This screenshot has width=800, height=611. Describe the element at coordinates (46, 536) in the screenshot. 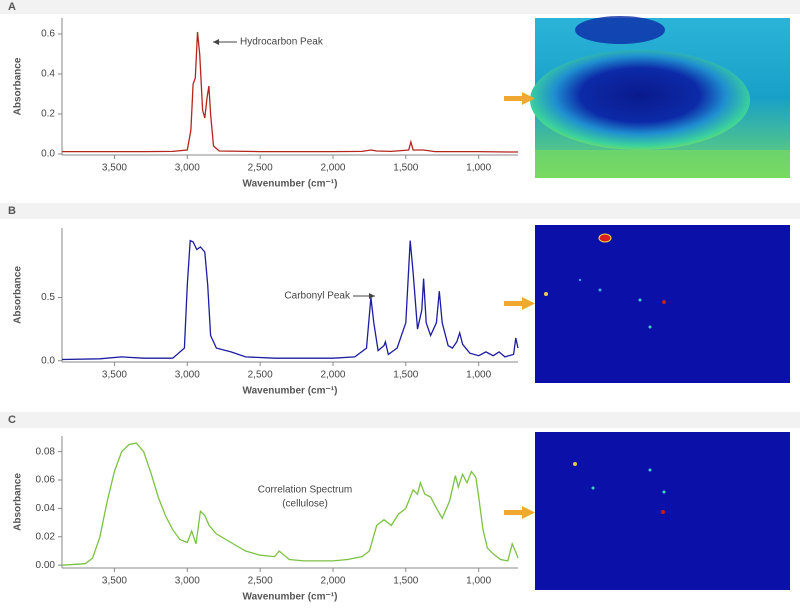

I see `y-tick-label: 0.02` at that location.